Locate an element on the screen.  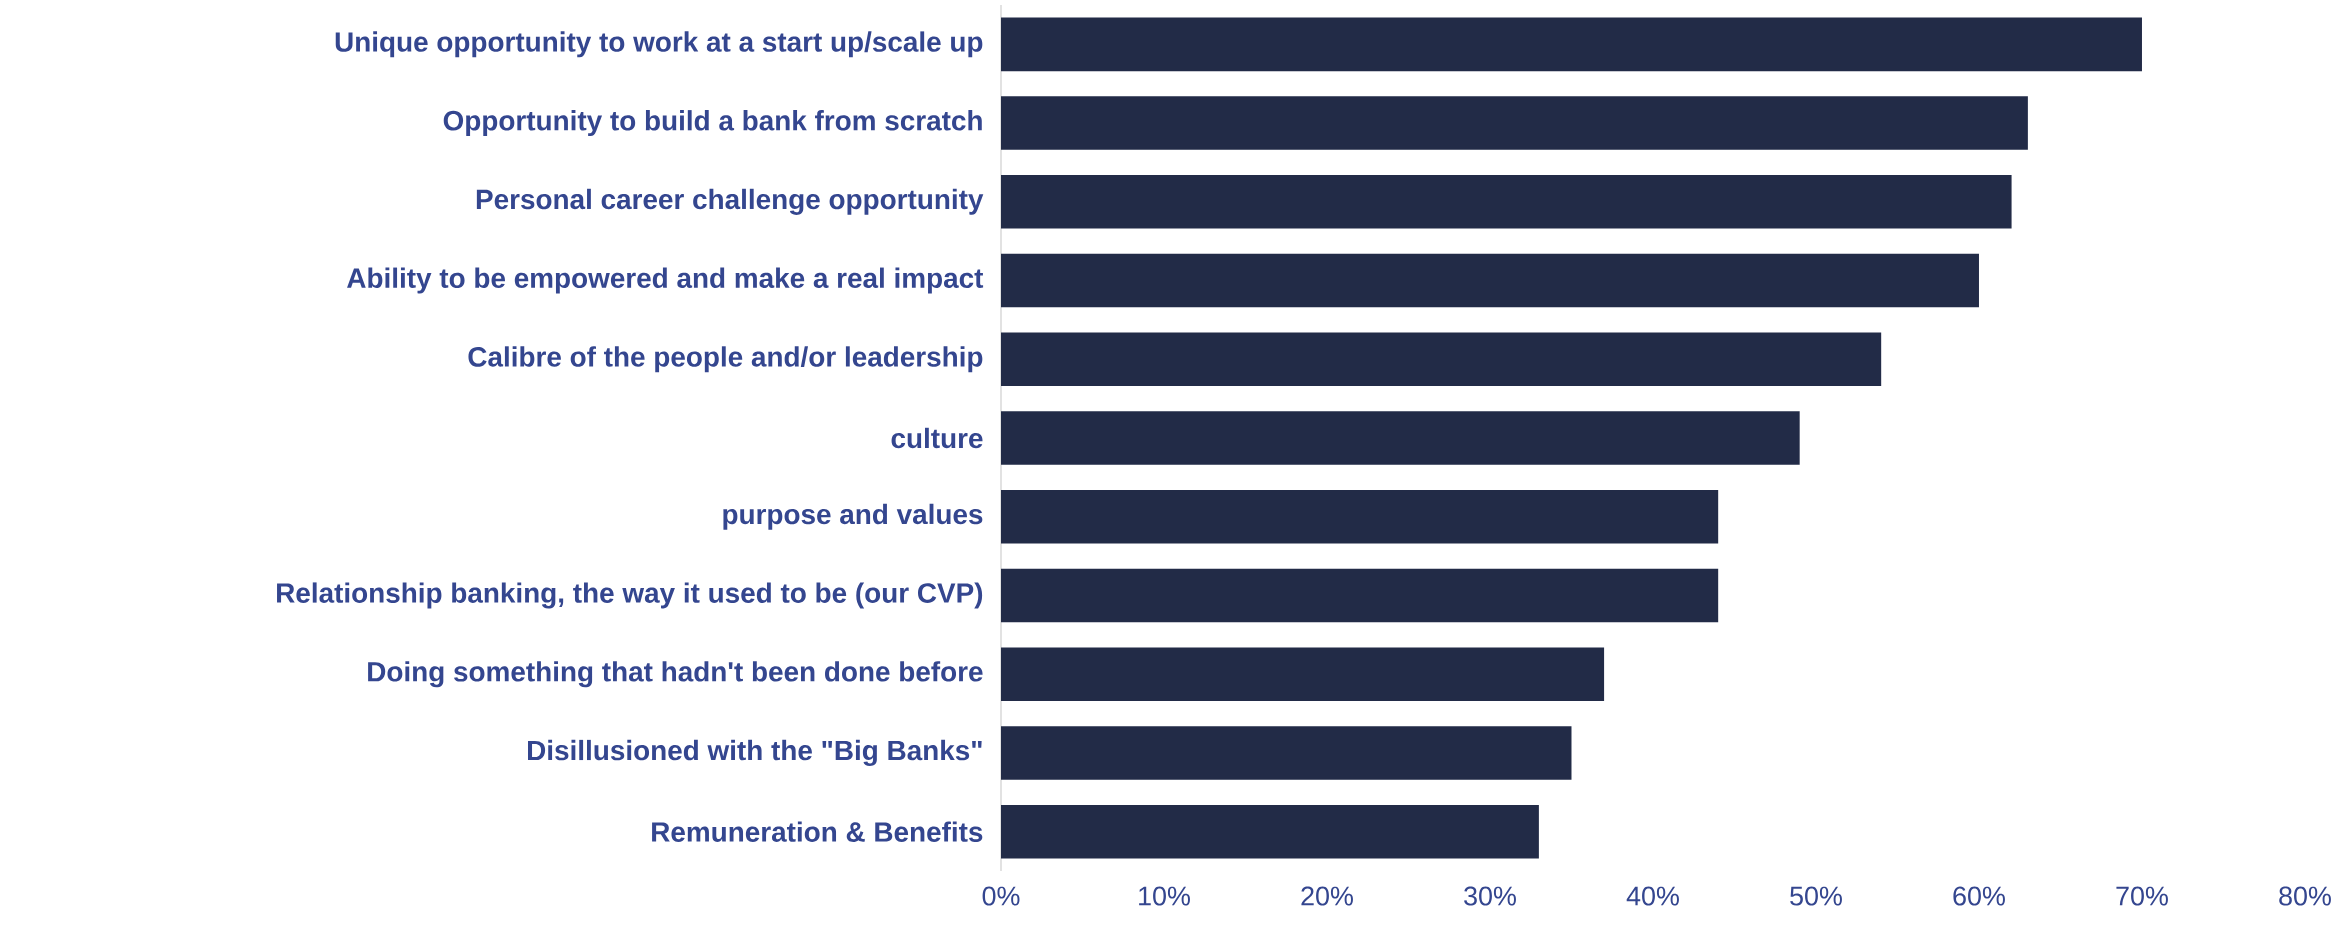
x-tick-label: 60% is located at coordinates (1979, 896).